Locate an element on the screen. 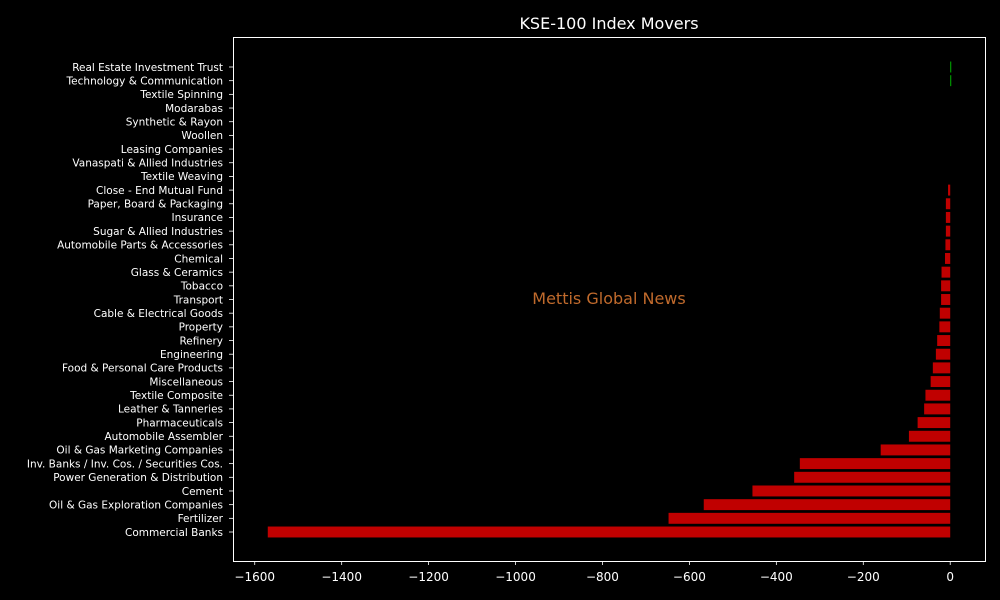 Image resolution: width=1000 pixels, height=600 pixels. x-tick-label: −1400 is located at coordinates (341, 577).